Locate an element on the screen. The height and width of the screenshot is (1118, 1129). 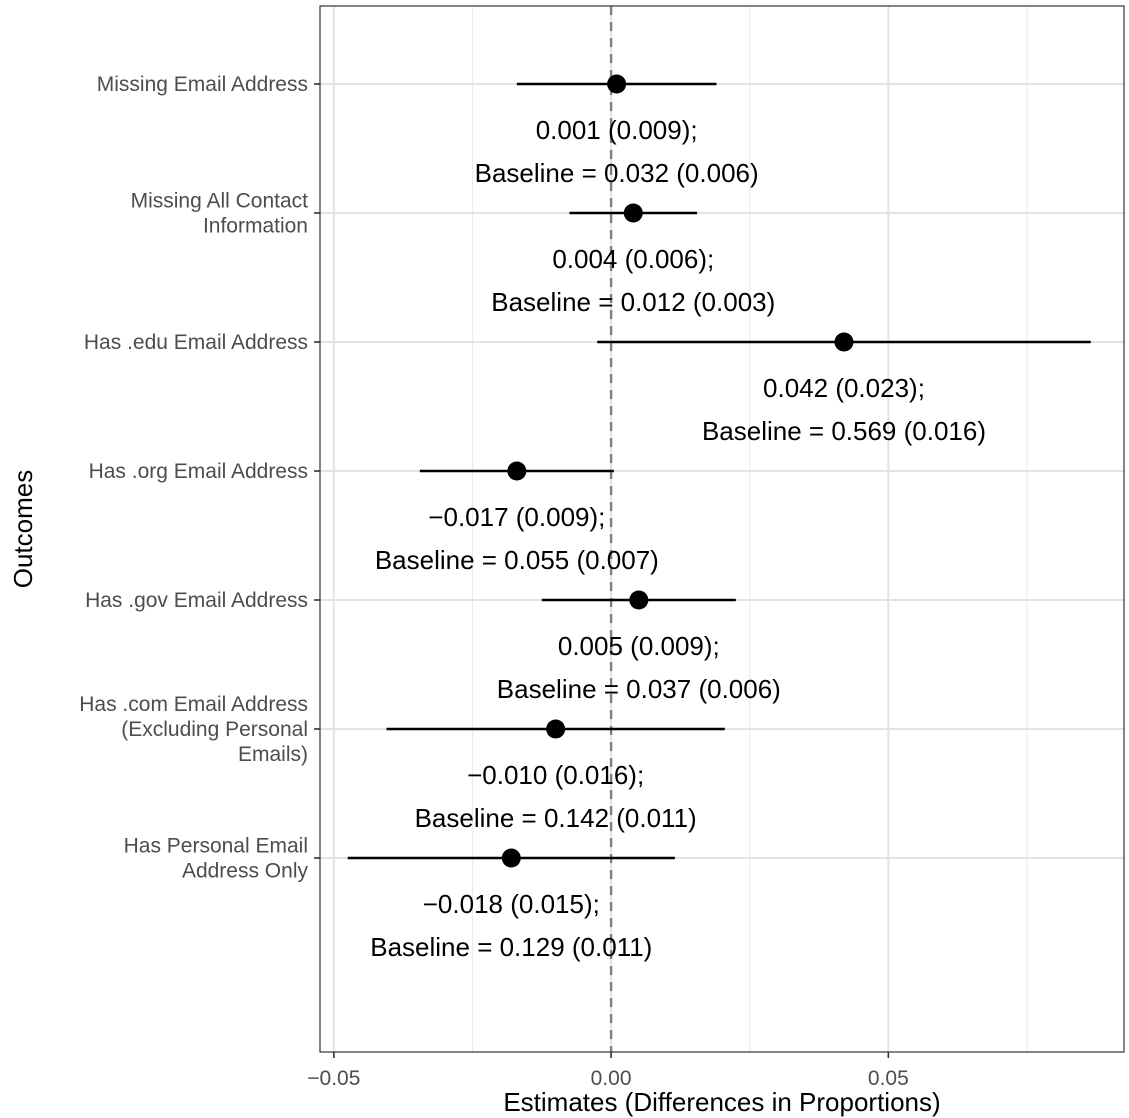
y-tick-label: (Excluding Personal is located at coordinates (214, 729).